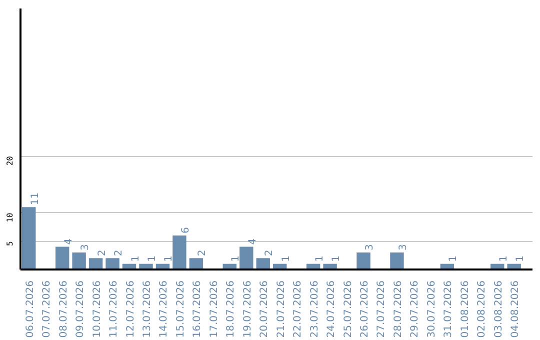 This screenshot has width=540, height=340. Describe the element at coordinates (186, 230) in the screenshot. I see `data-label: 6` at that location.